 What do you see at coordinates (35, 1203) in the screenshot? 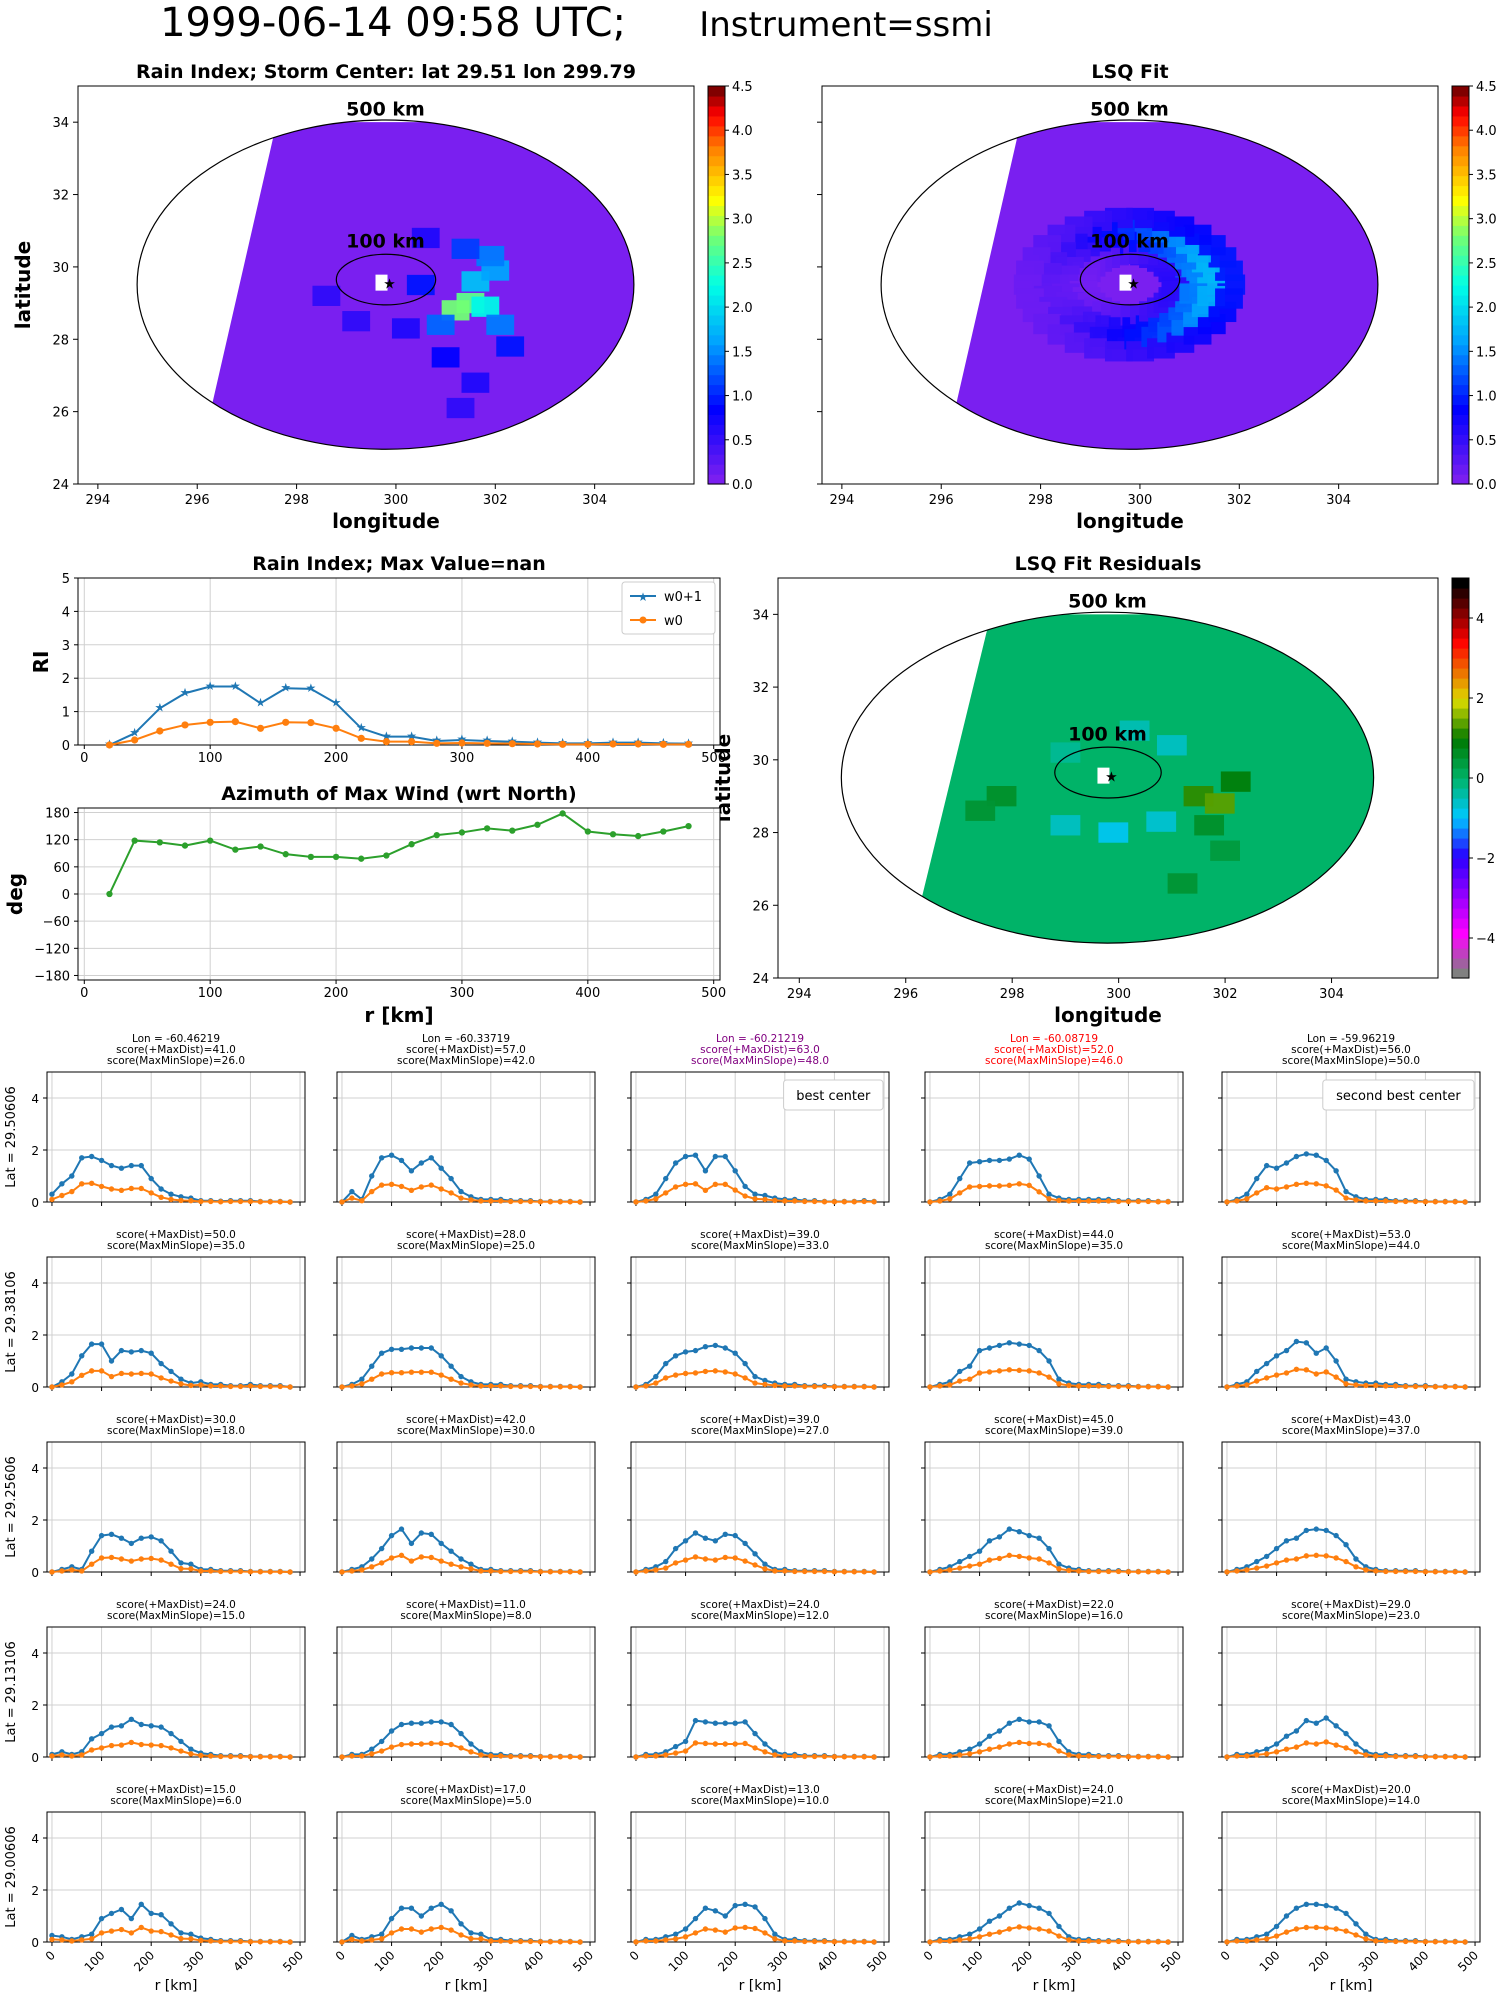
I see `candidate-0-0-ytick-label: 0` at bounding box center [35, 1203].